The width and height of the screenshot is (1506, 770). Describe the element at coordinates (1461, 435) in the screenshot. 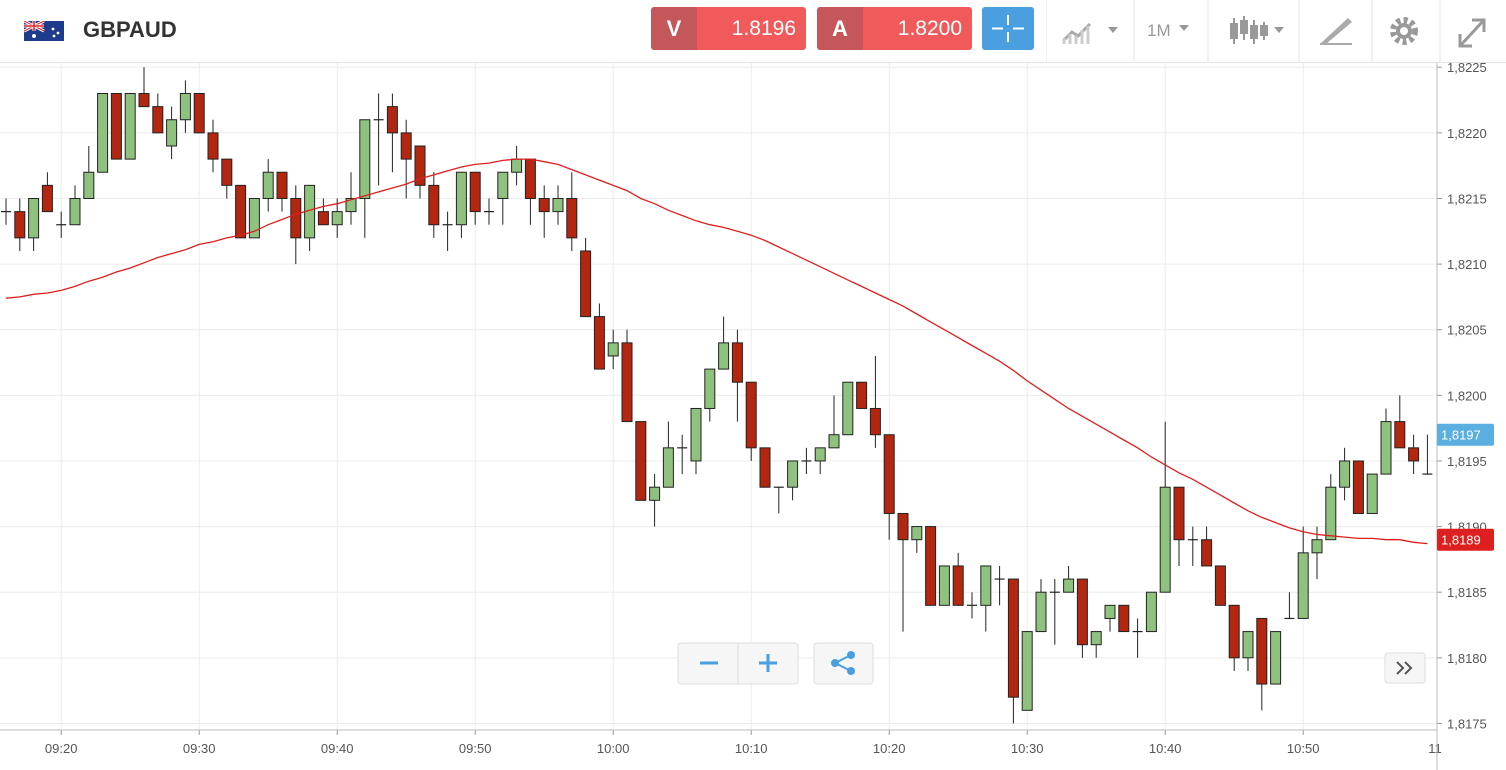

I see `current-price-badge-label: 1,8197` at that location.